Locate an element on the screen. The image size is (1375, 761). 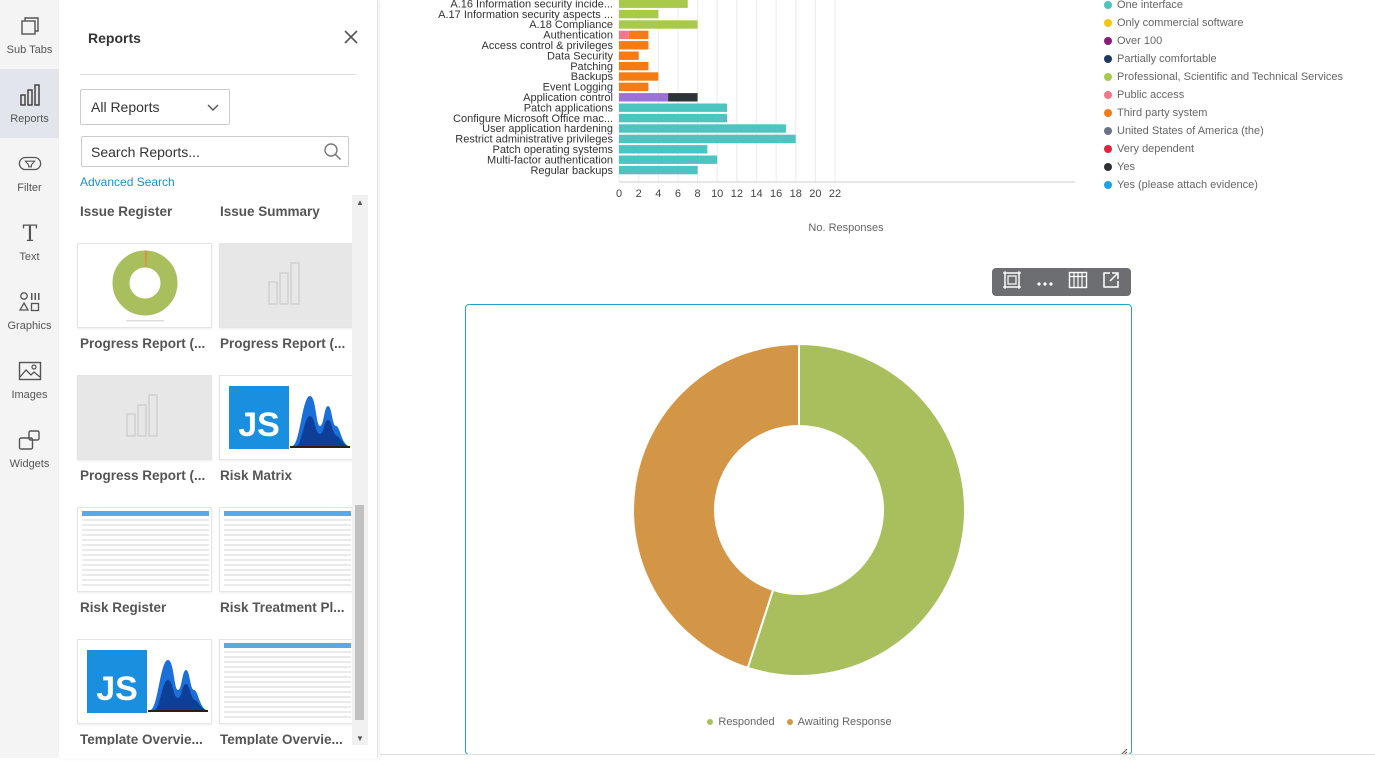
search-input is located at coordinates (197, 151).